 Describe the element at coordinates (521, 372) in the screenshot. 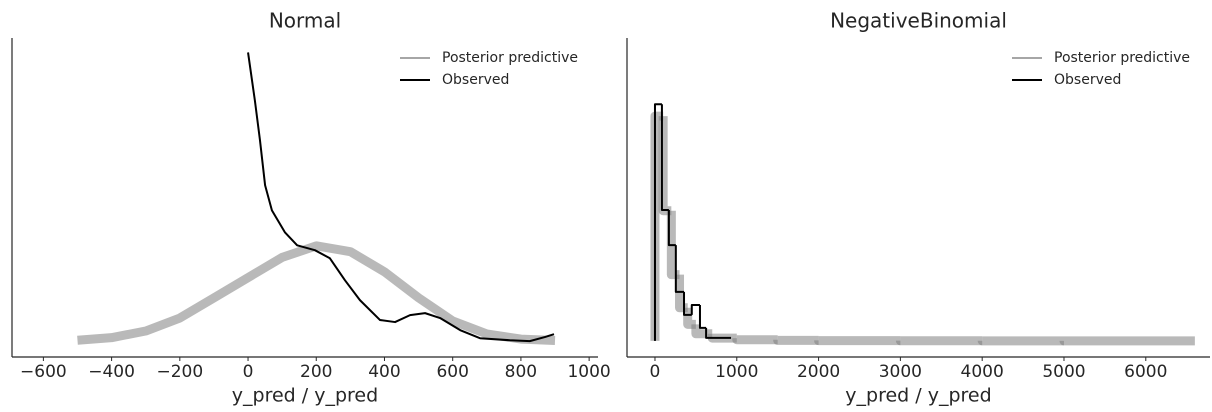

I see `x-tick-label: 800` at that location.